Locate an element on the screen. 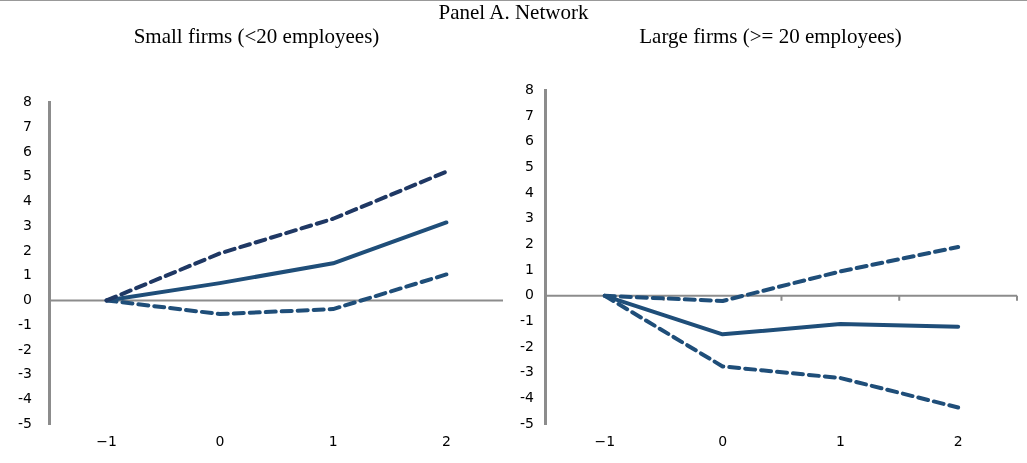 This screenshot has height=463, width=1027. line-series is located at coordinates (276, 236).